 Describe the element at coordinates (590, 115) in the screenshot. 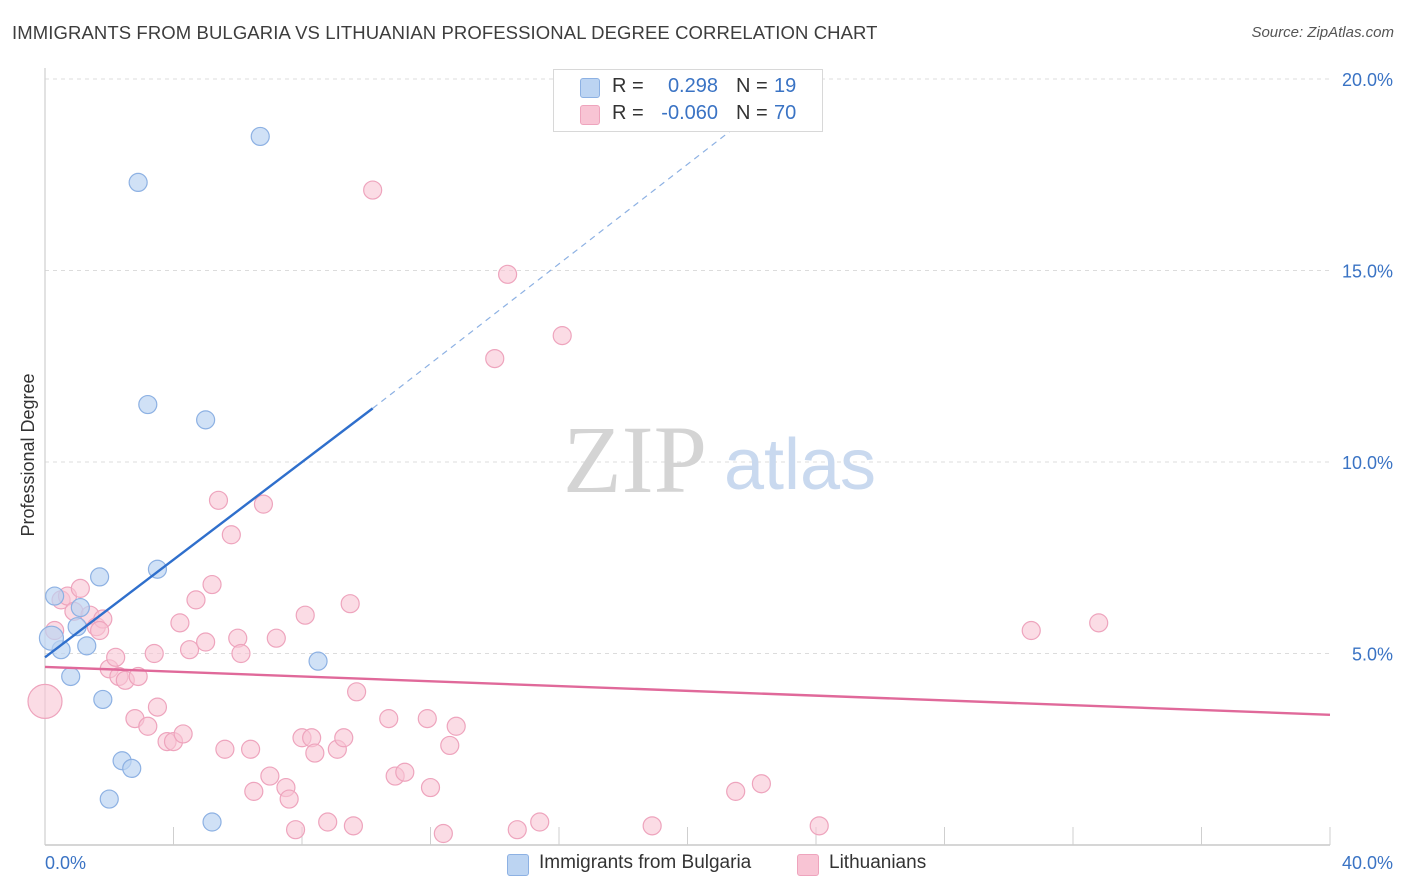

I see `lithuanians-swatch` at that location.